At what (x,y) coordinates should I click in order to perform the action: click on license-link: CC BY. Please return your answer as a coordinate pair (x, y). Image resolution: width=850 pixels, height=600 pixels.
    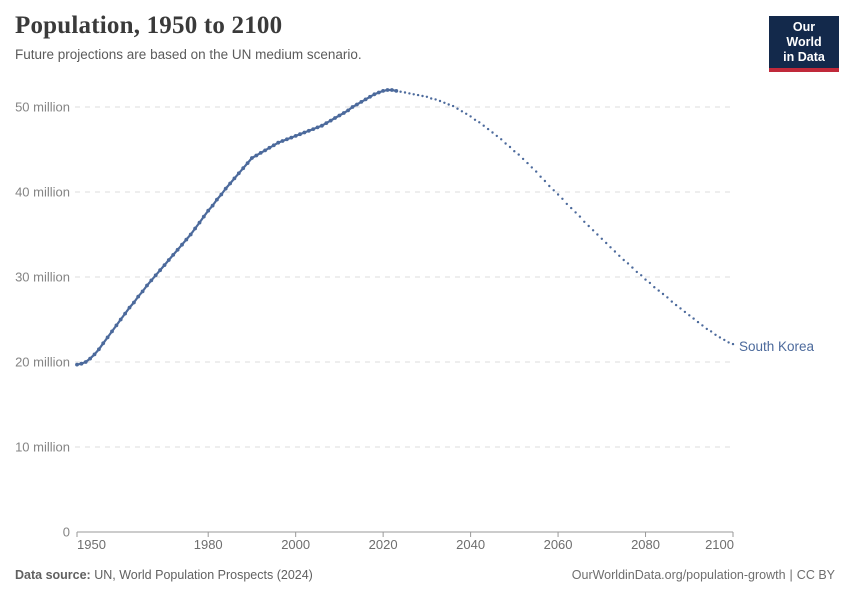
    Looking at the image, I should click on (815, 575).